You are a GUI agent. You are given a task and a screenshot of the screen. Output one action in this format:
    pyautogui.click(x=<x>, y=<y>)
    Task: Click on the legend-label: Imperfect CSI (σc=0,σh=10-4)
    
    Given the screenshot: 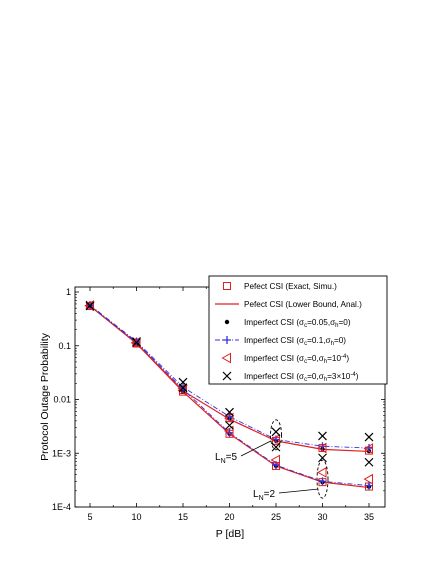 What is the action you would take?
    pyautogui.click(x=296, y=359)
    